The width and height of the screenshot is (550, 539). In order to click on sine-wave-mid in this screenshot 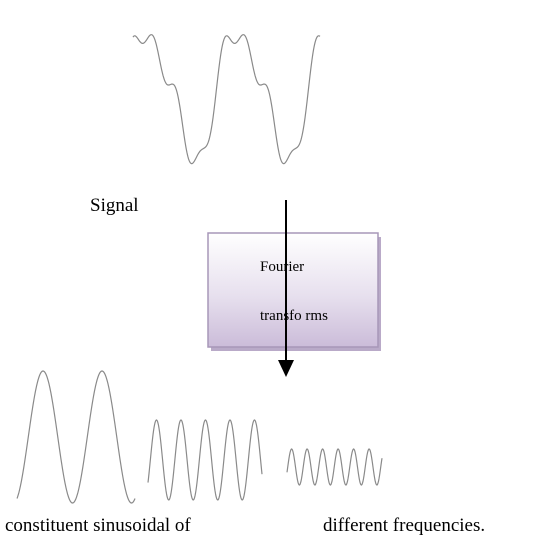, I will do `click(205, 460)`.